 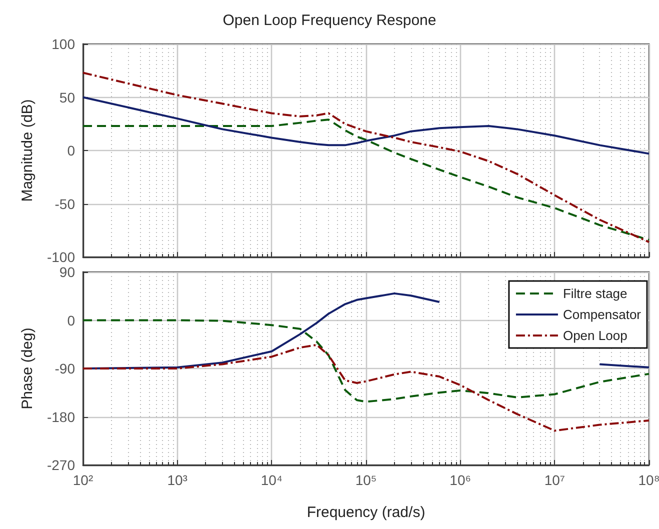 I want to click on legend-label: Filtre stage, so click(x=595, y=293).